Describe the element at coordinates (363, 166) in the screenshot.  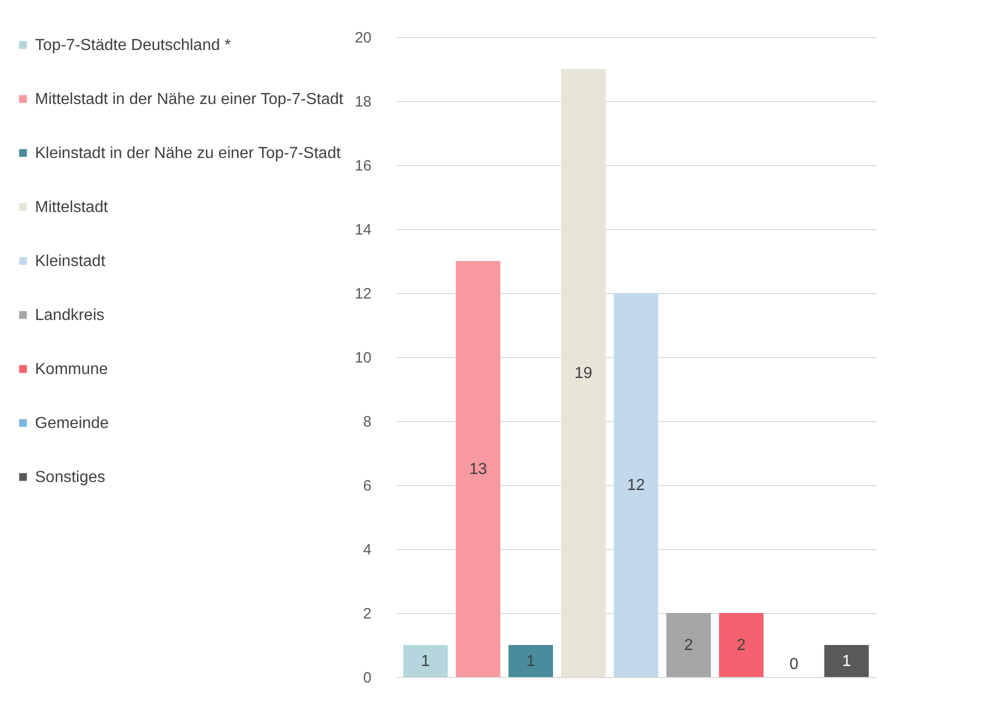
I see `y-tick-label: 16` at that location.